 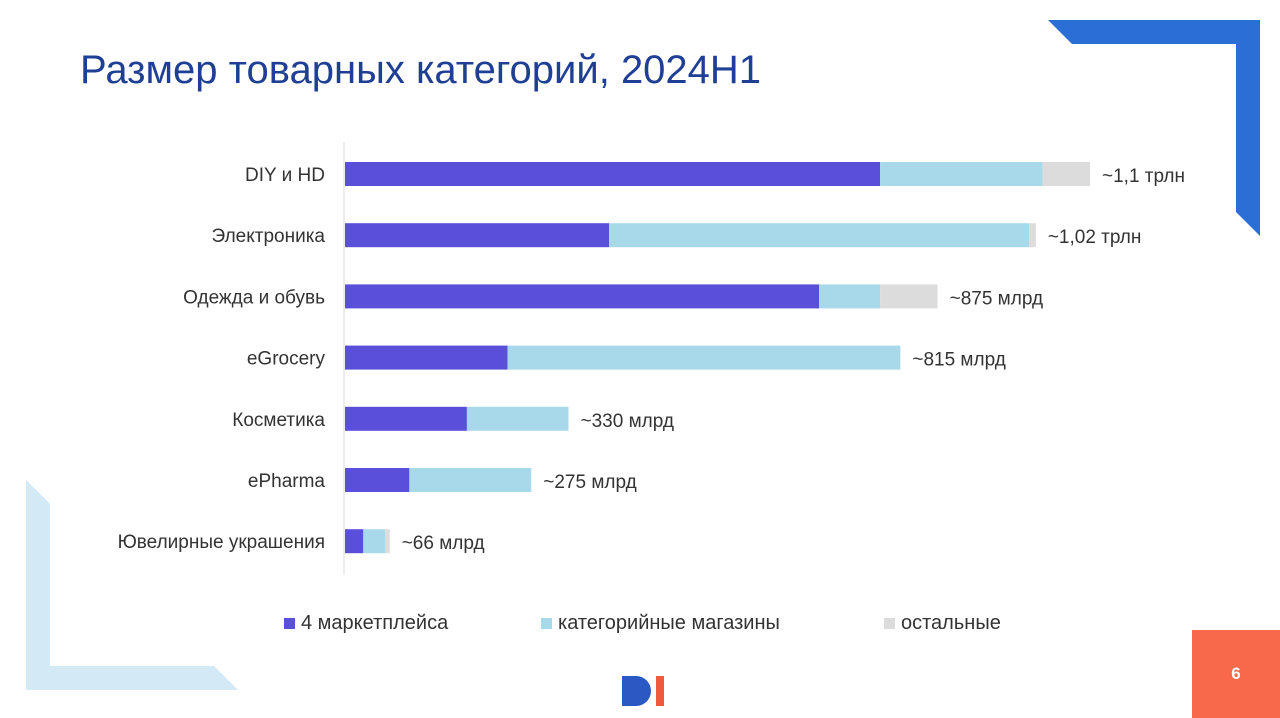 I want to click on data-label: ~1,02 трлн, so click(x=1095, y=237).